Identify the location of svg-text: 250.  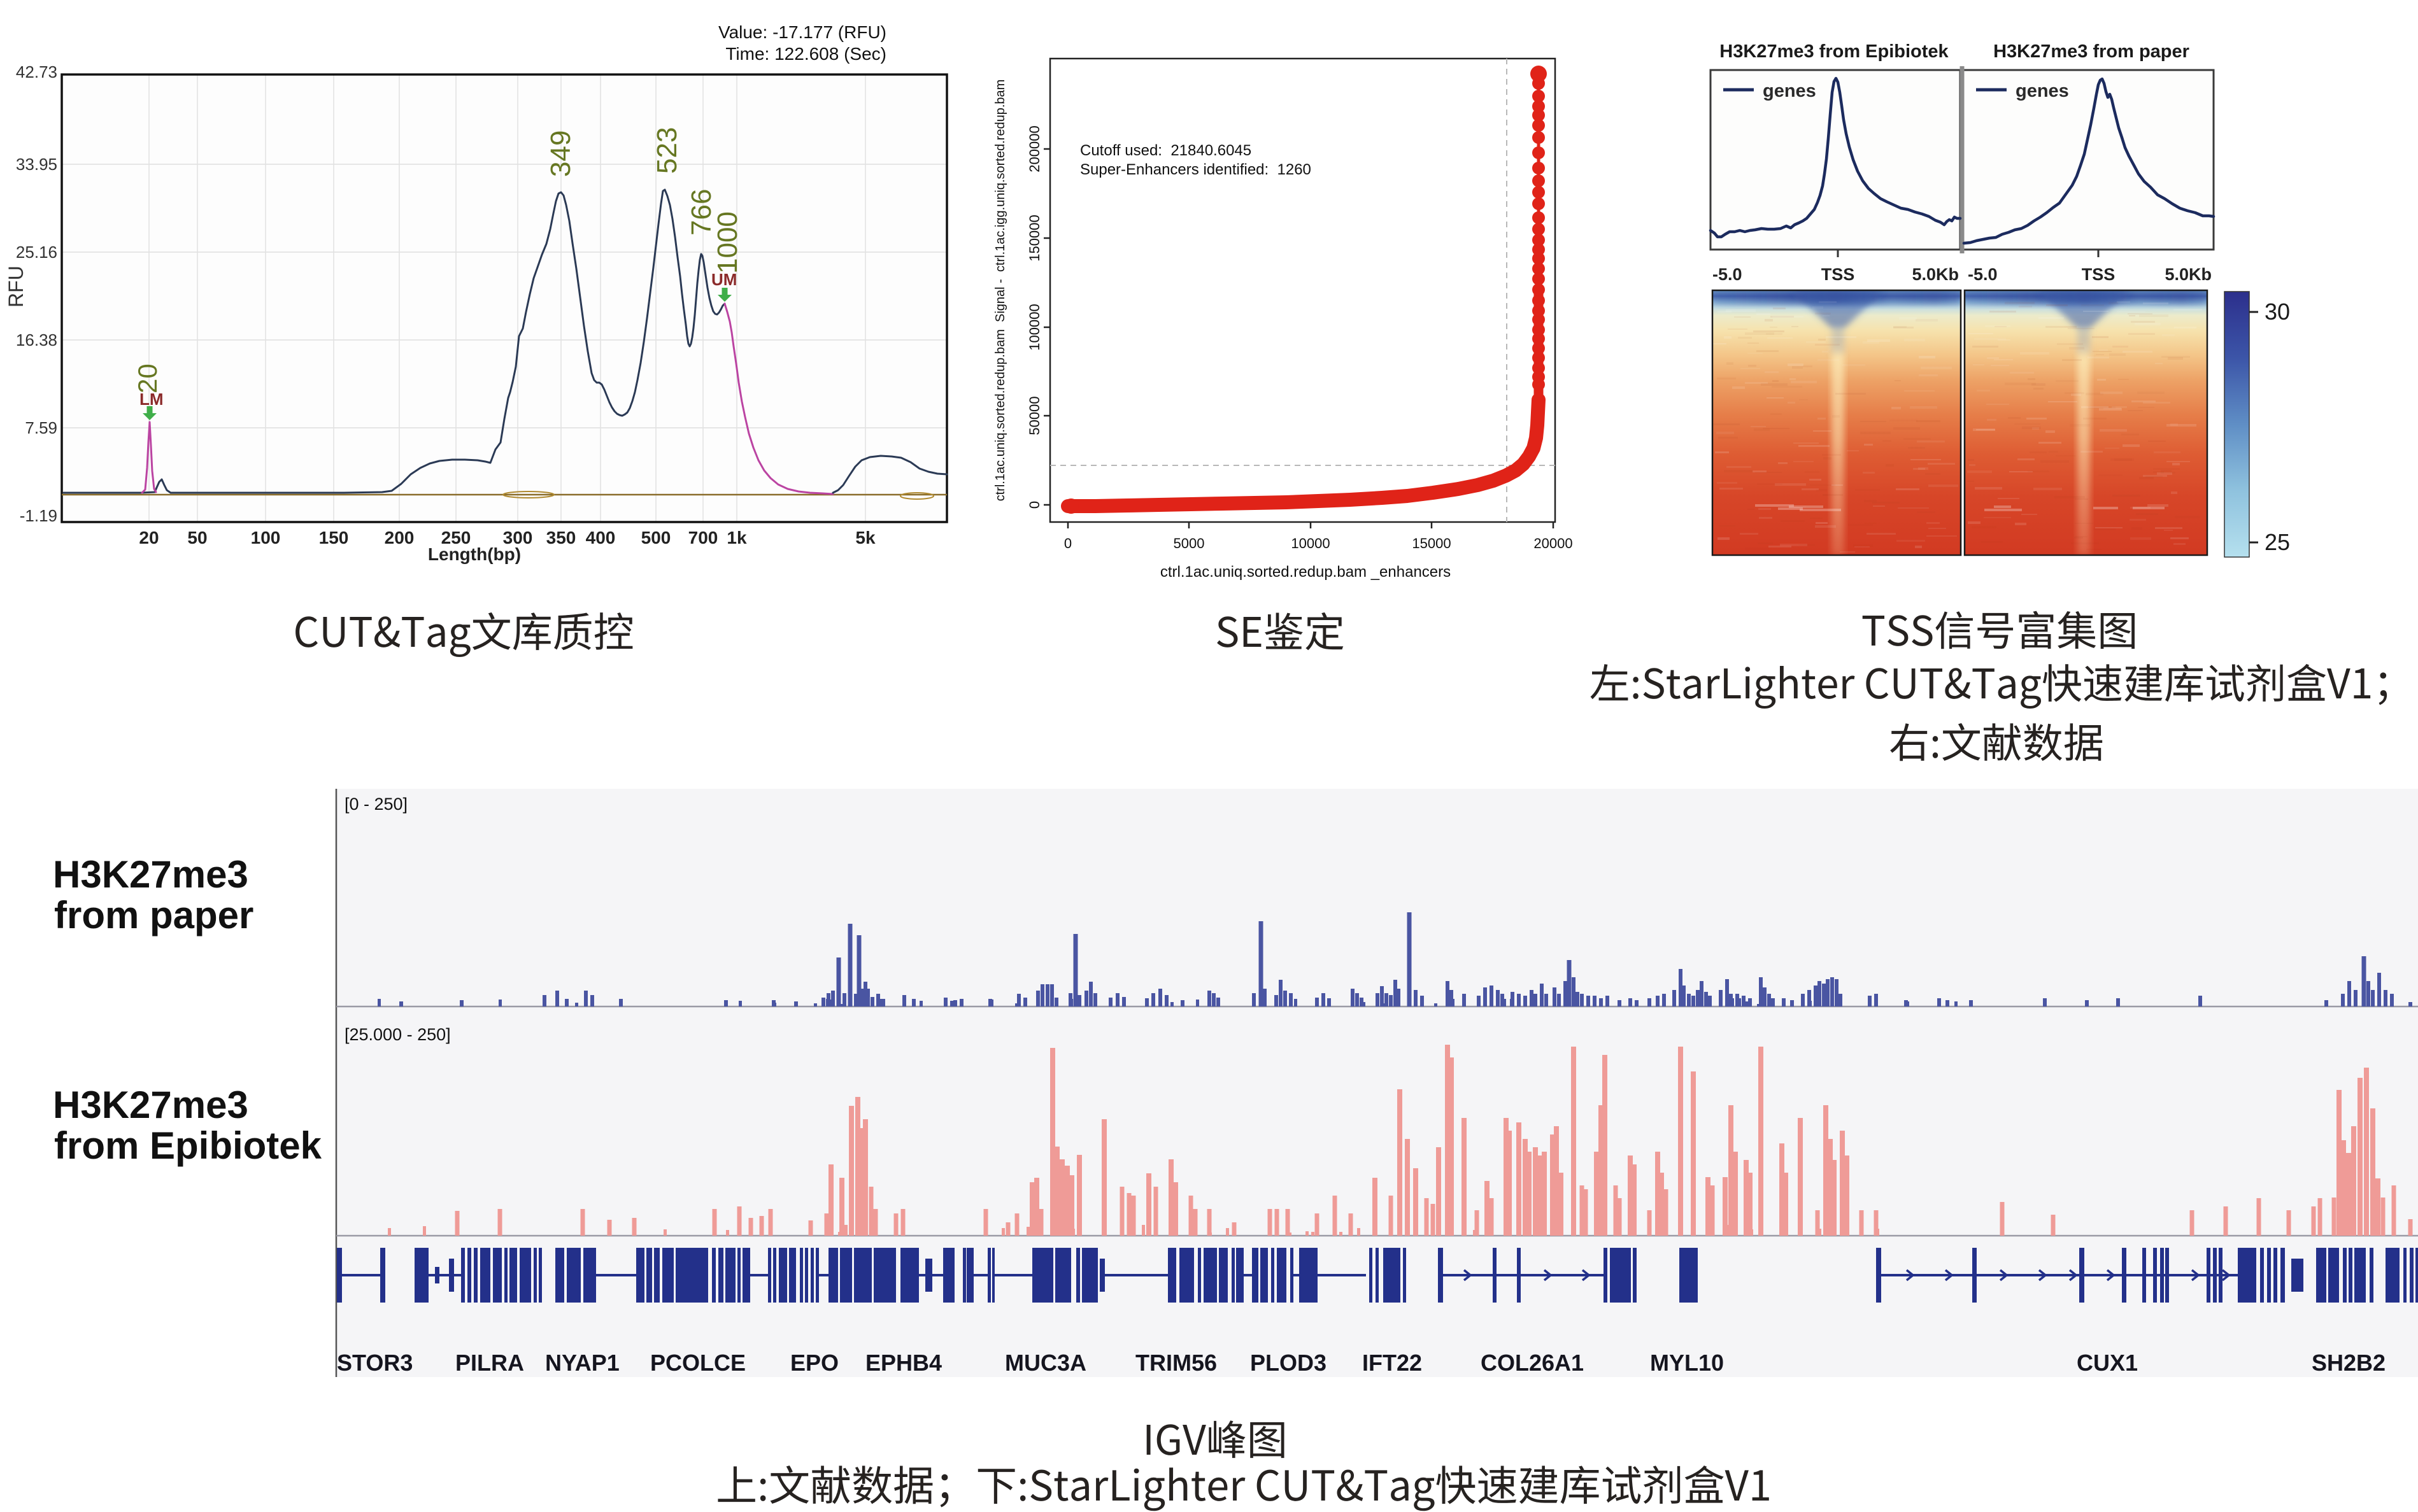
(456, 538).